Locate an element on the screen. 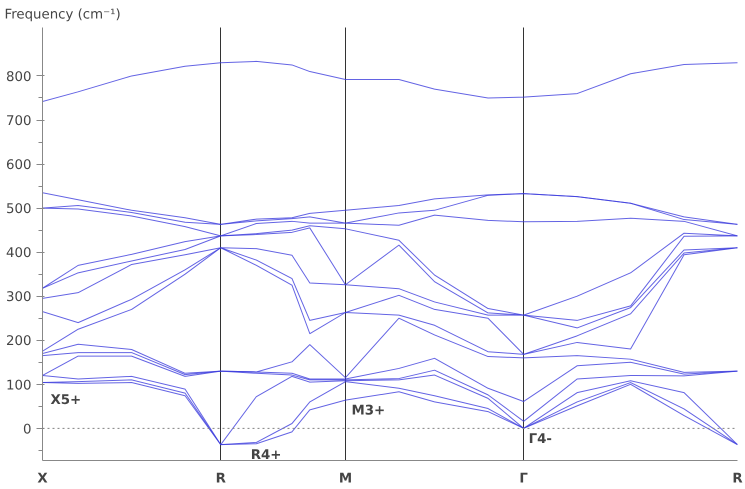 The height and width of the screenshot is (489, 745). y-tick-label: 400 is located at coordinates (19, 254).